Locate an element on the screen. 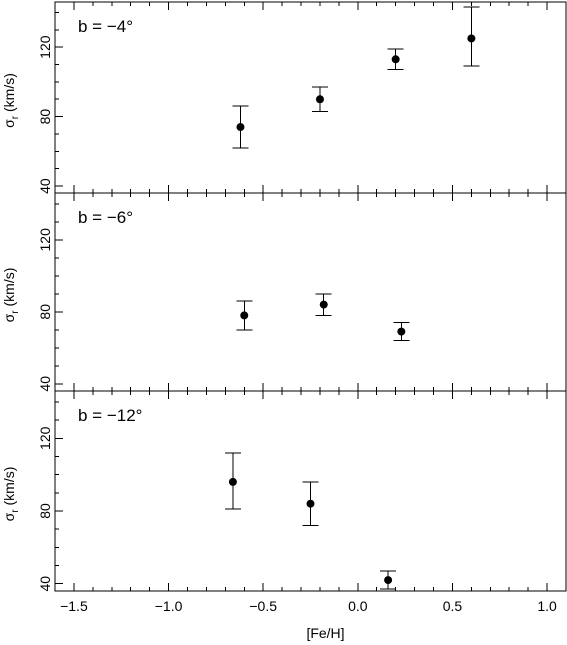  x-tick-label: −1.0 is located at coordinates (169, 606).